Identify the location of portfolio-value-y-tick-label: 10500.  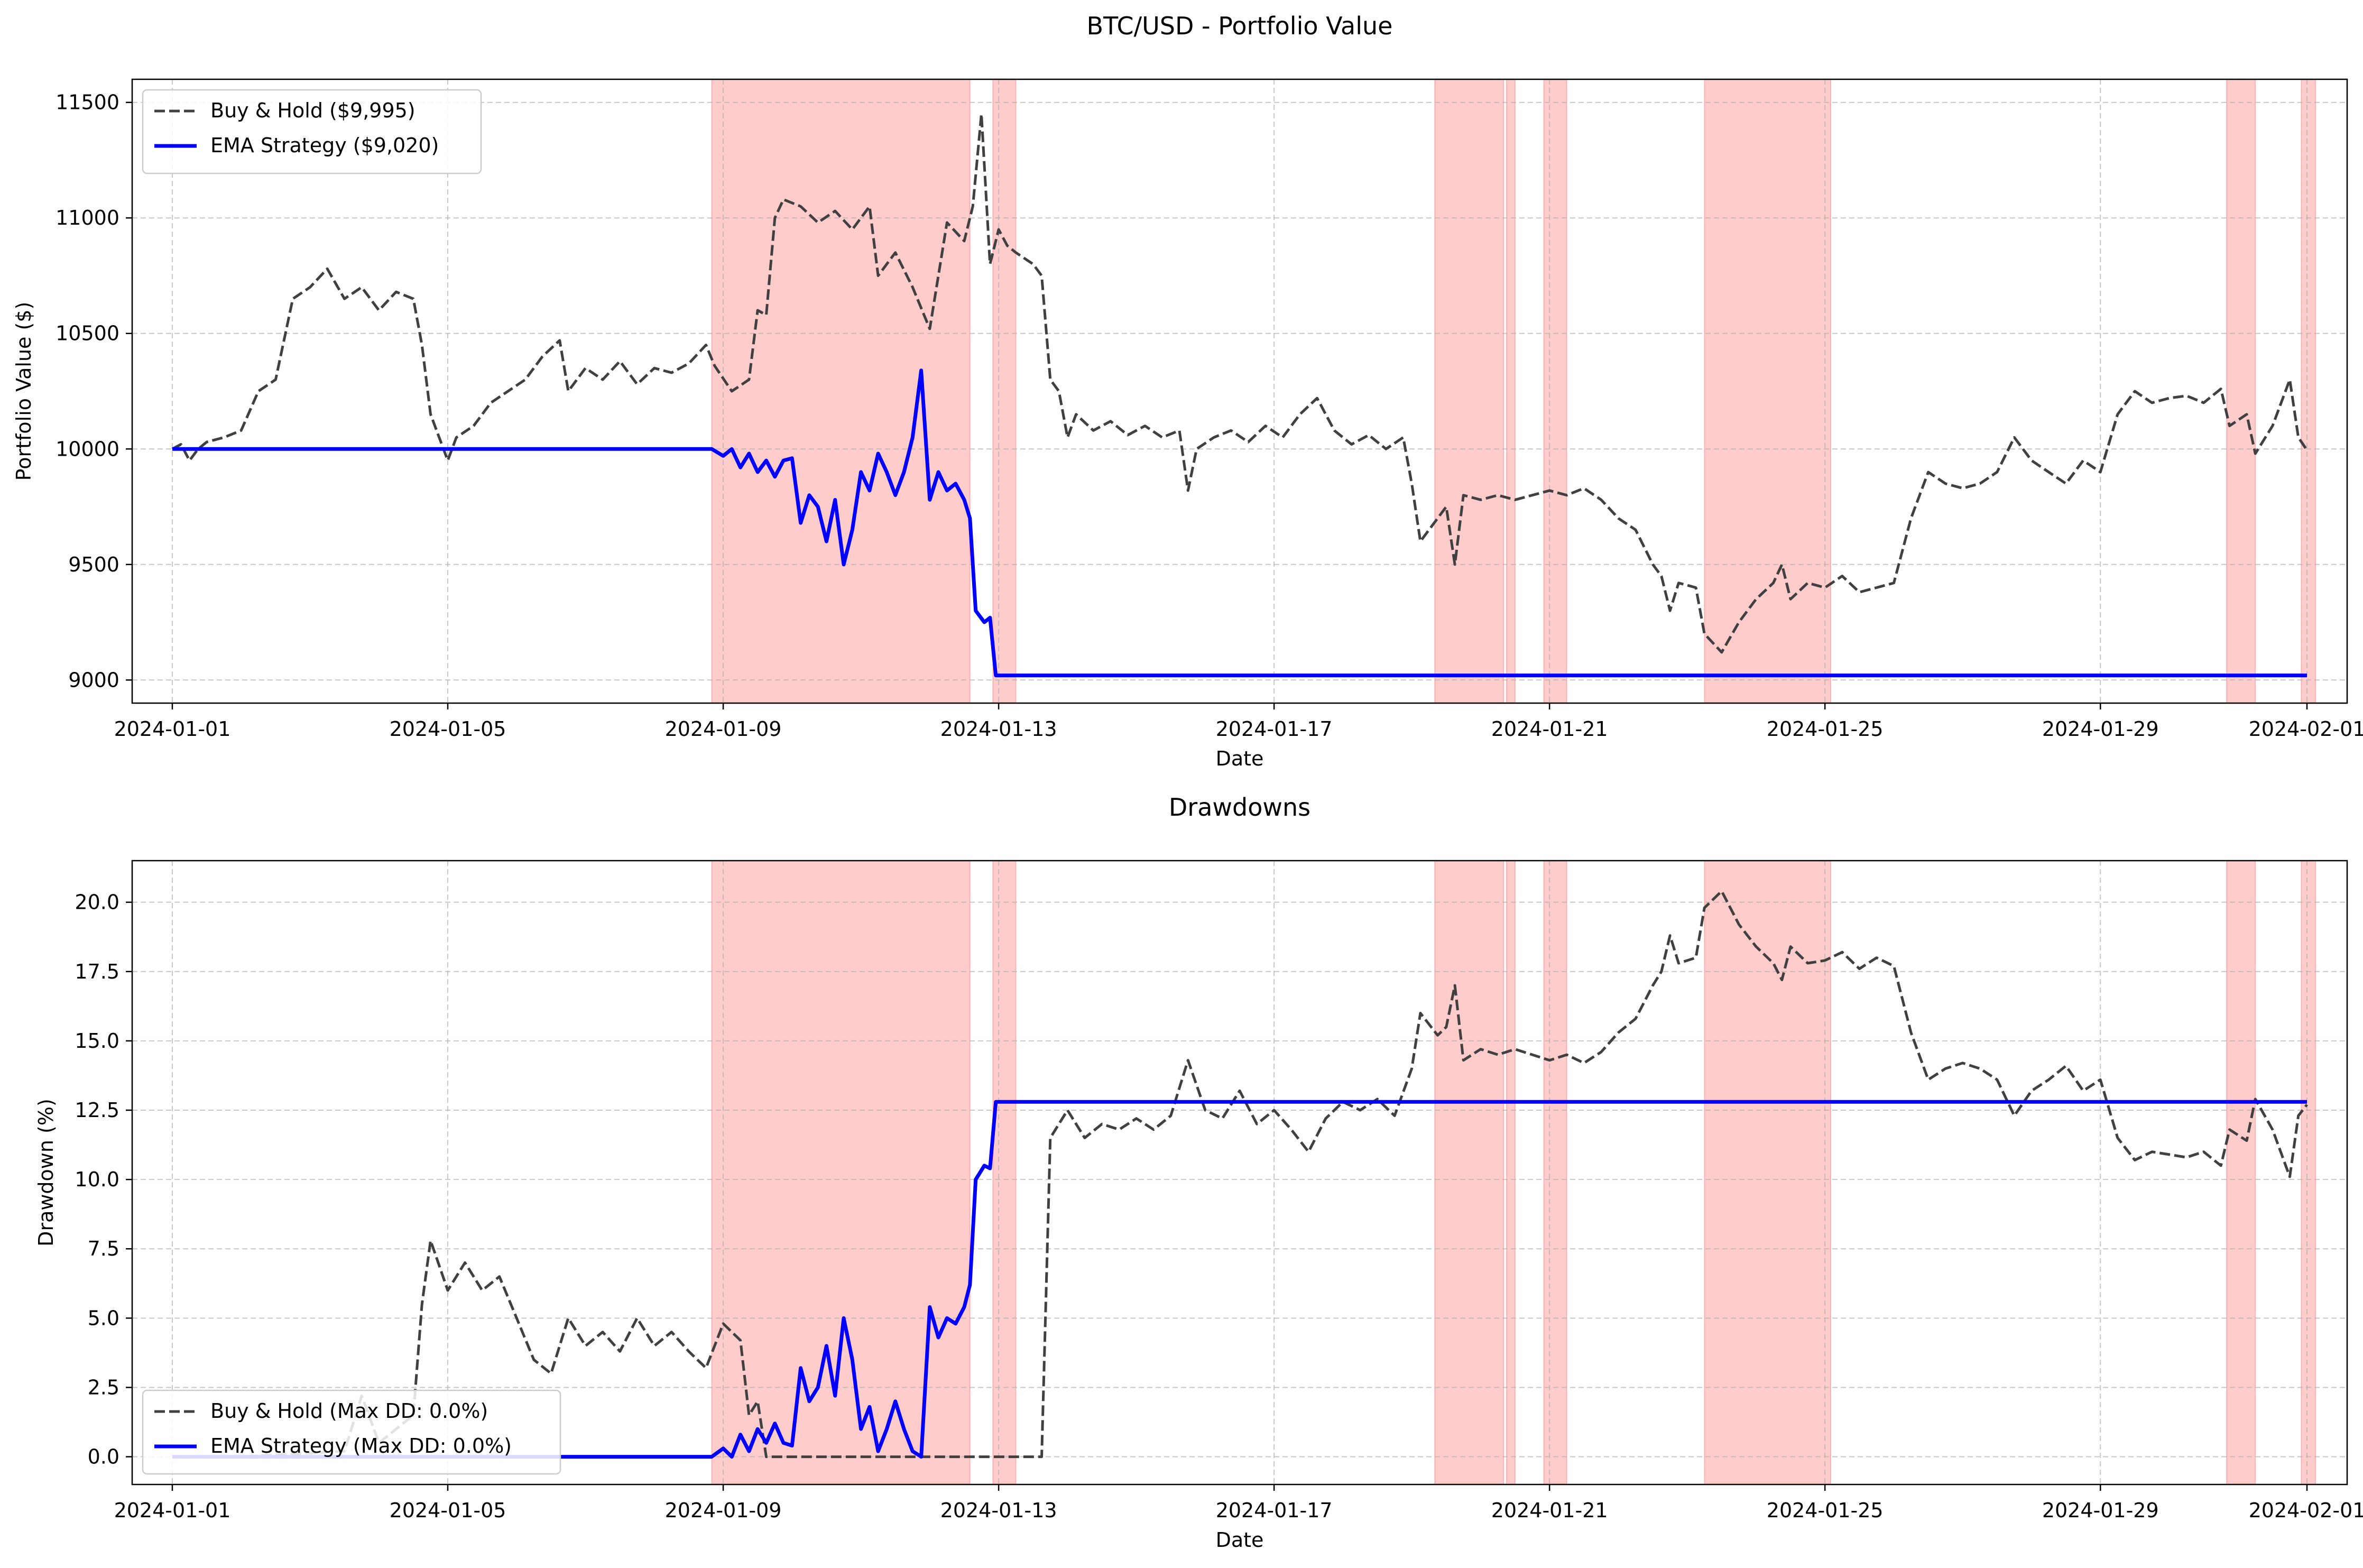
(87, 333).